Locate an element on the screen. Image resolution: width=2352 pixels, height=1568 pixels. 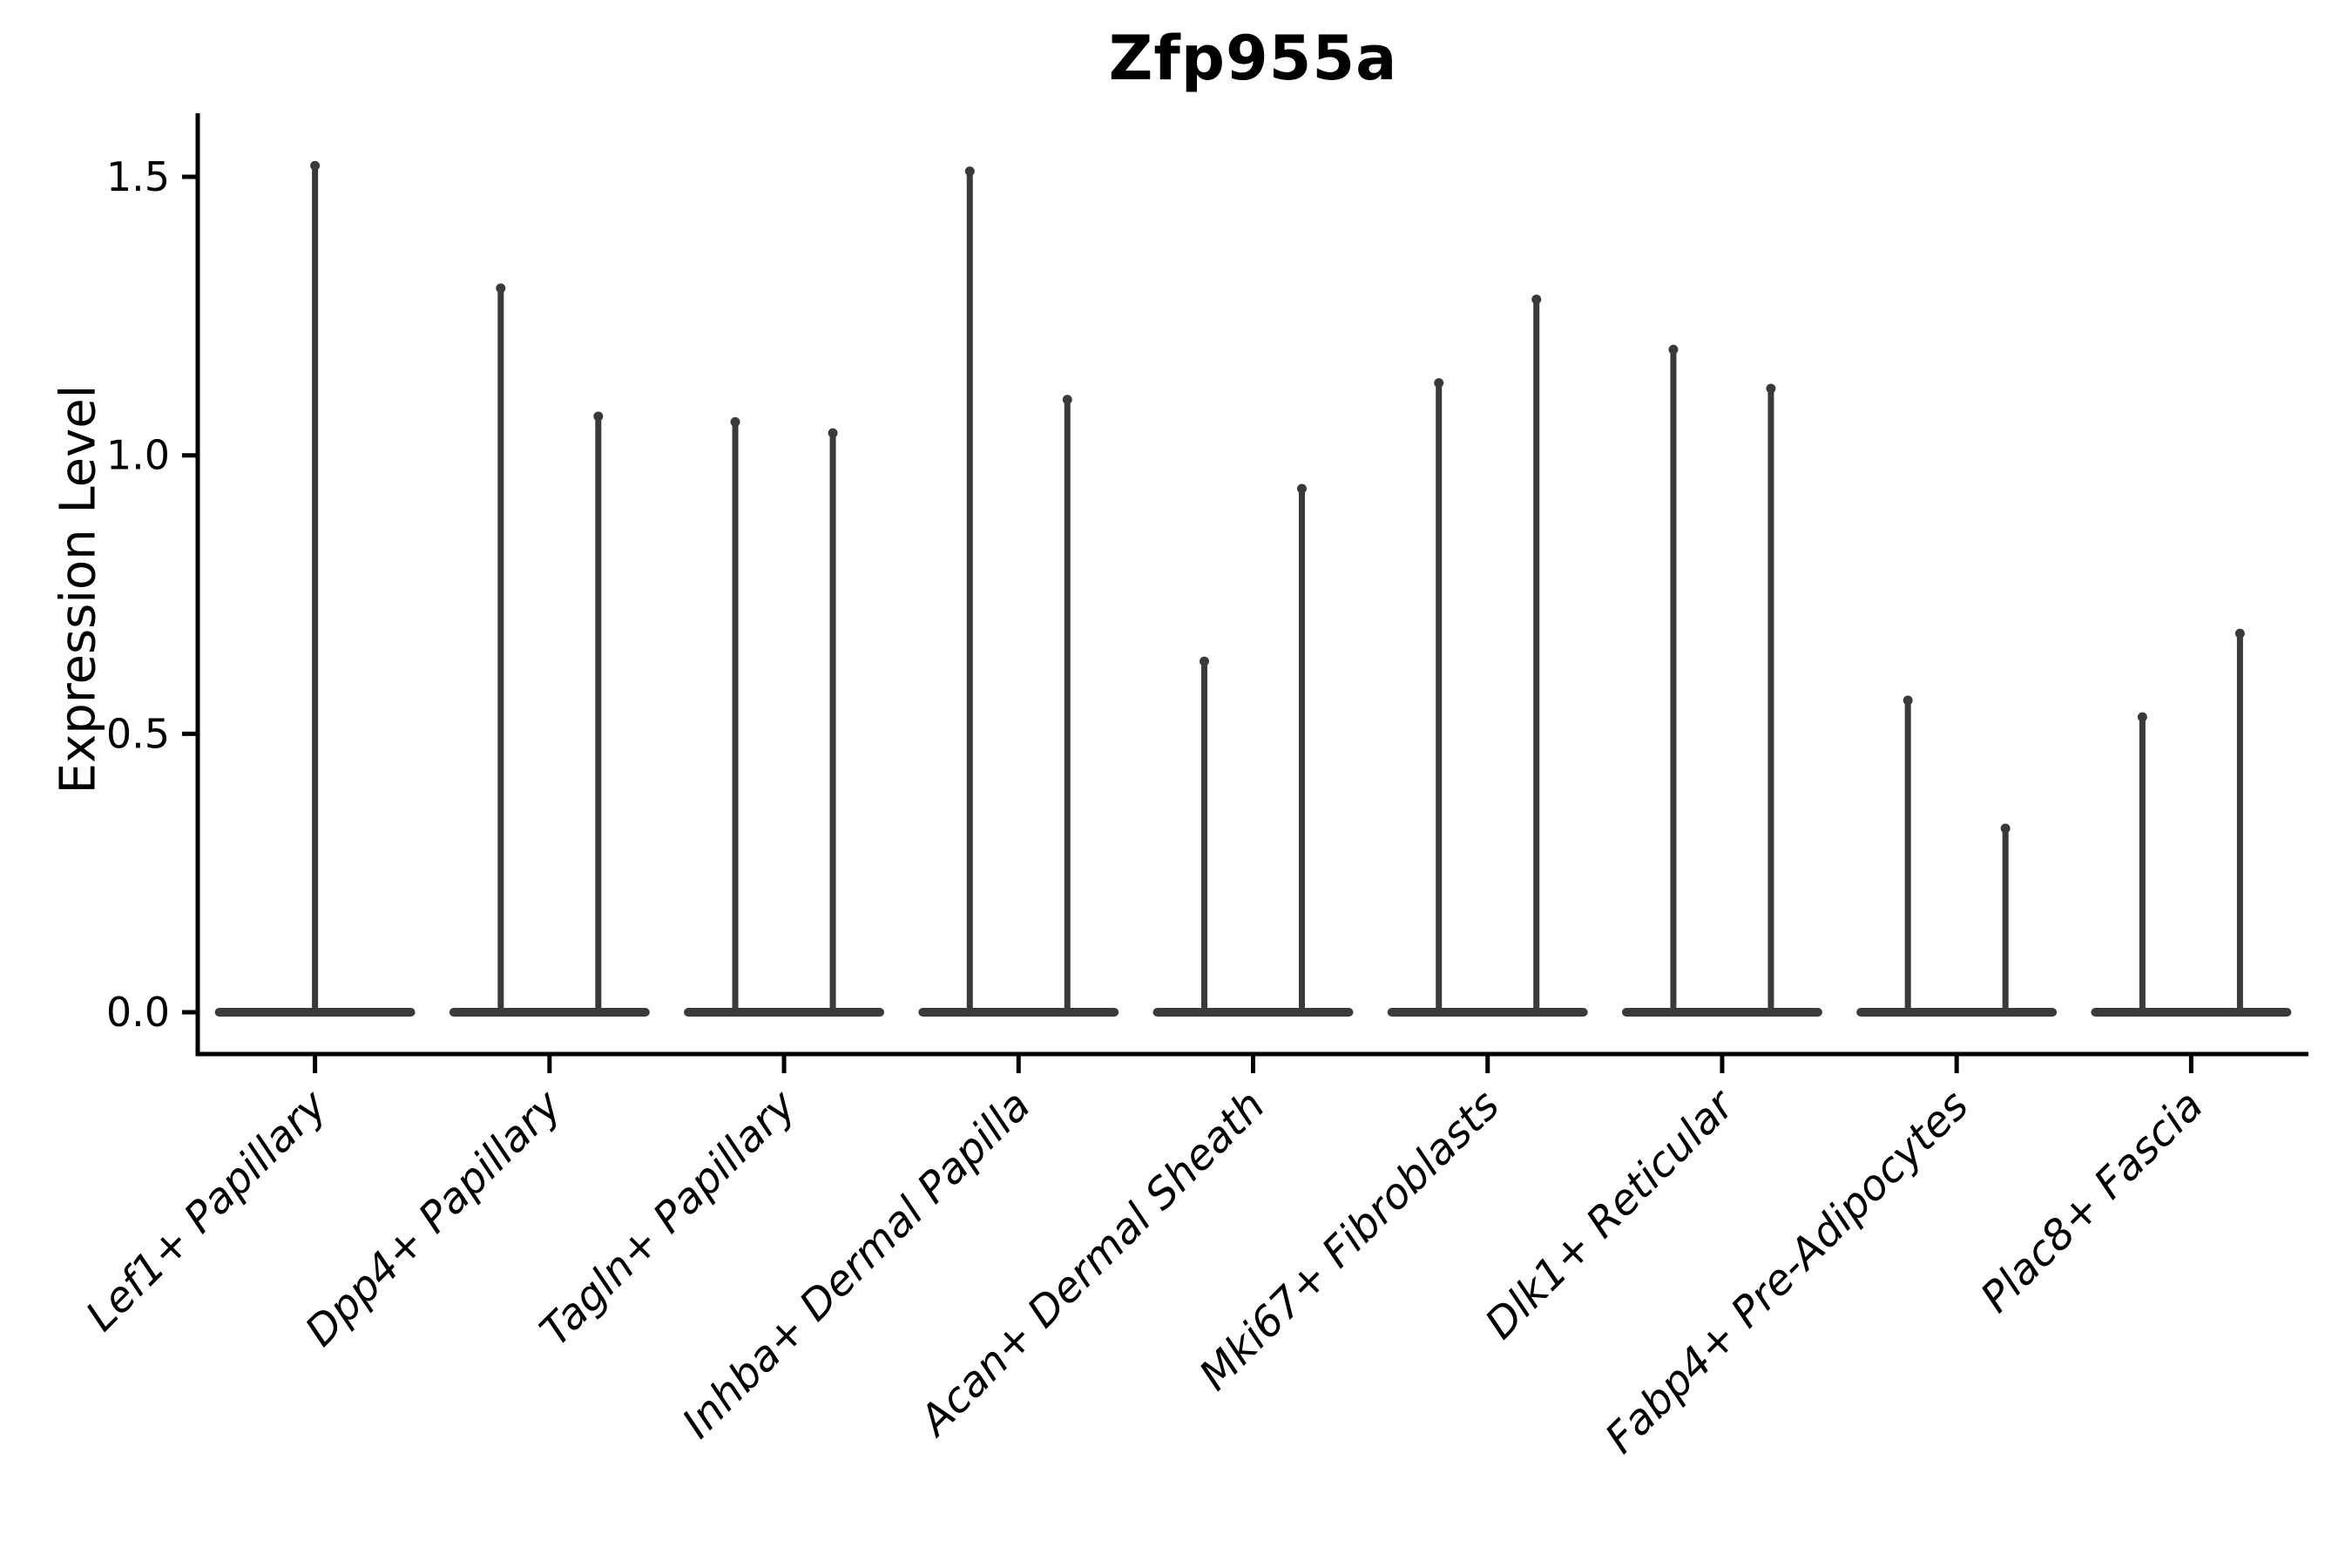
x-tick-label: Dpp4+ Papillary is located at coordinates (433, 1217).